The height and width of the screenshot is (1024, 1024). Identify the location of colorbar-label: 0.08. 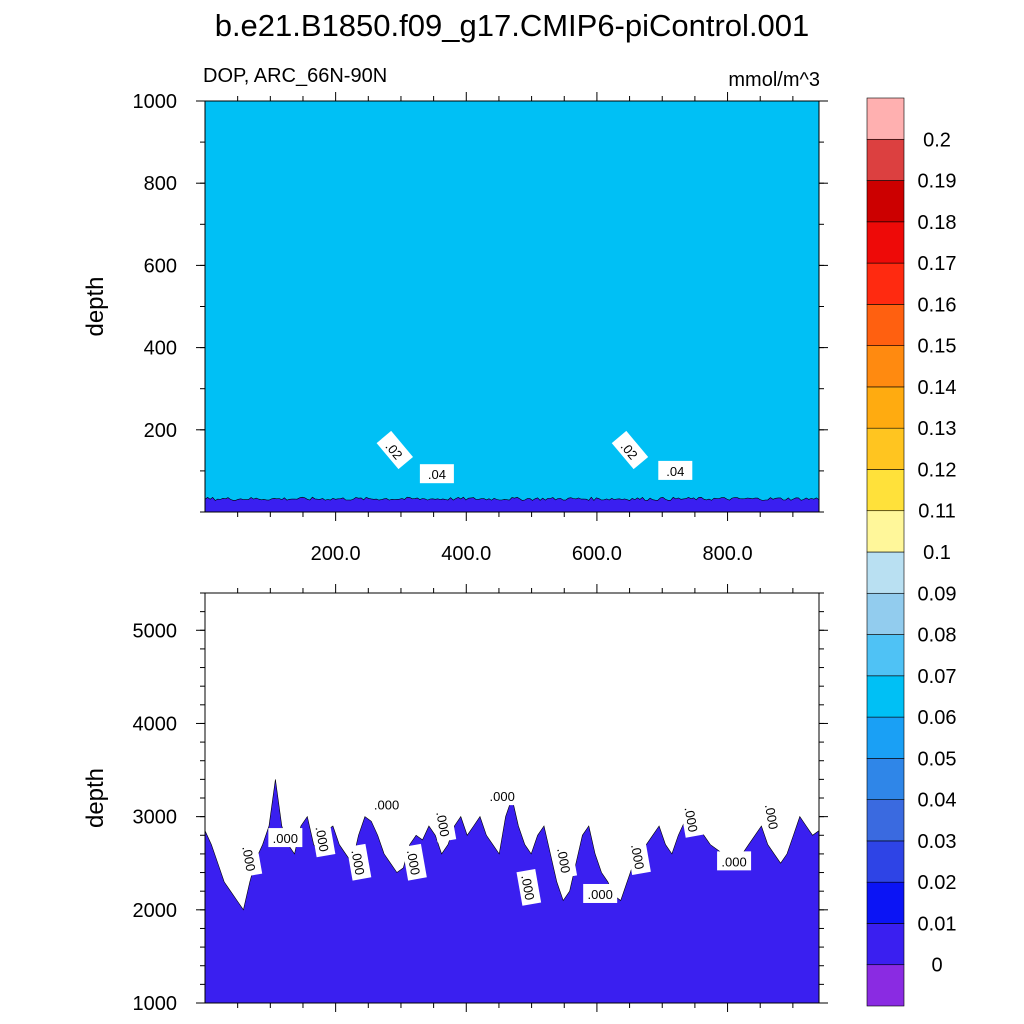
(937, 636).